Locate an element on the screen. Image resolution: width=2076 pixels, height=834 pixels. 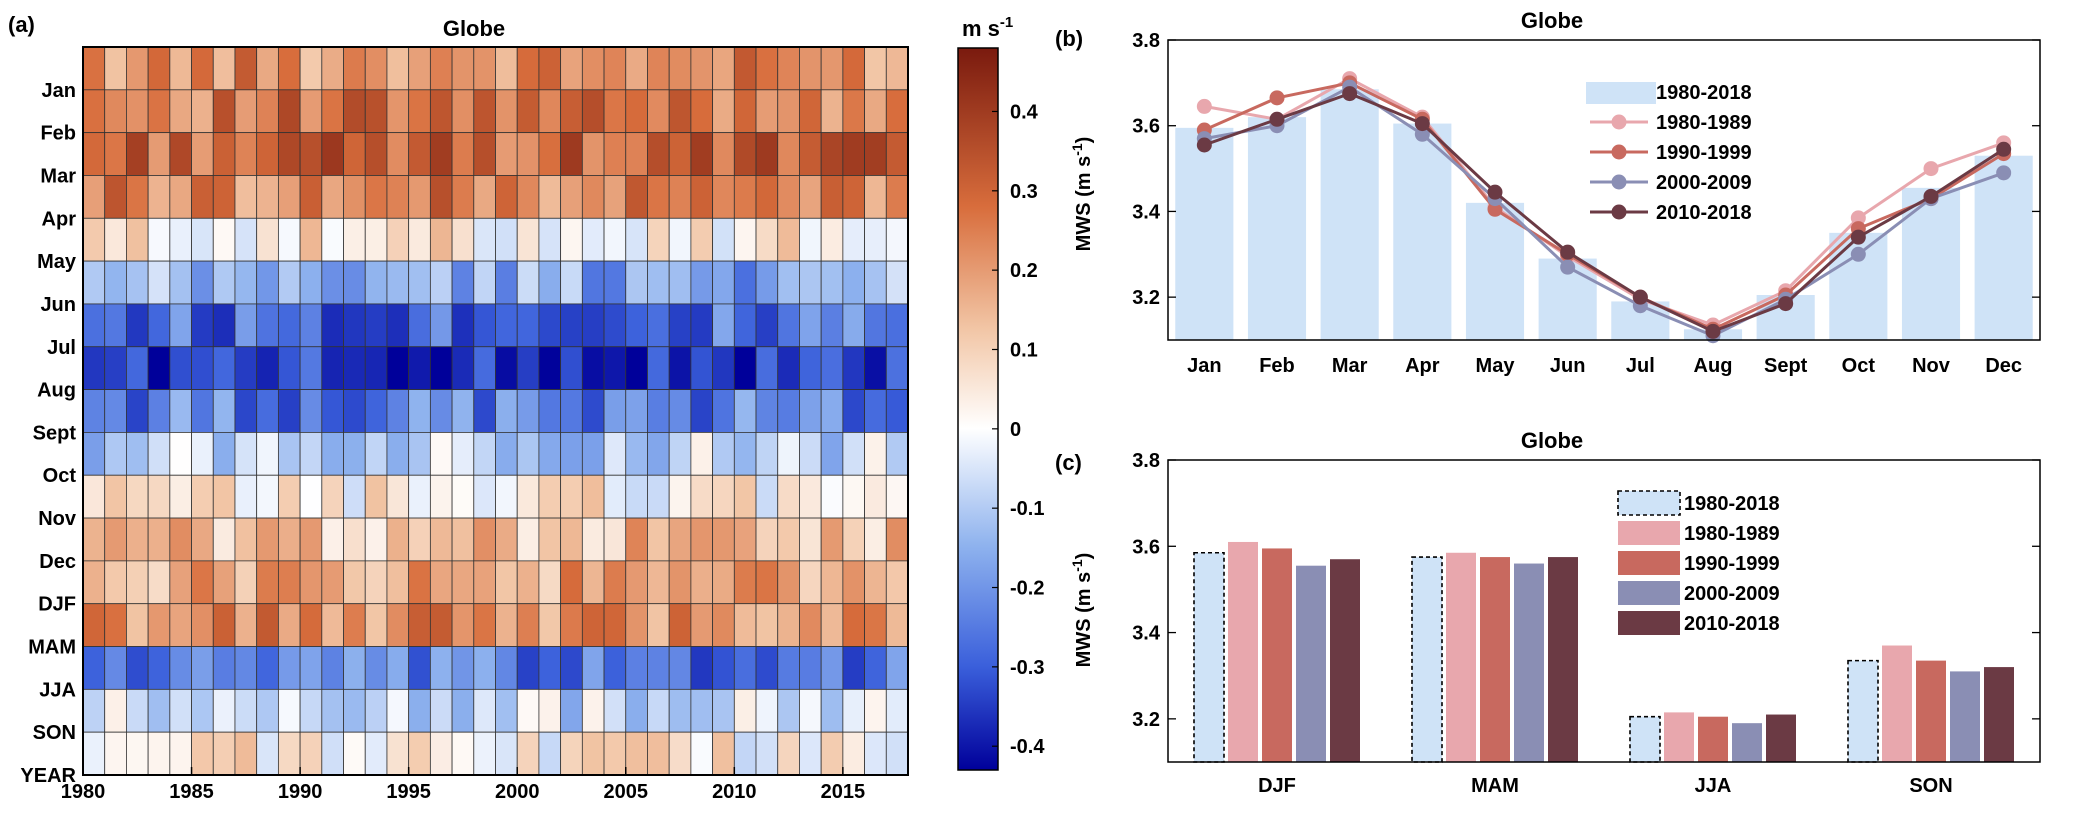
panel-c-y-tick-label: 3.4 is located at coordinates (1146, 634).